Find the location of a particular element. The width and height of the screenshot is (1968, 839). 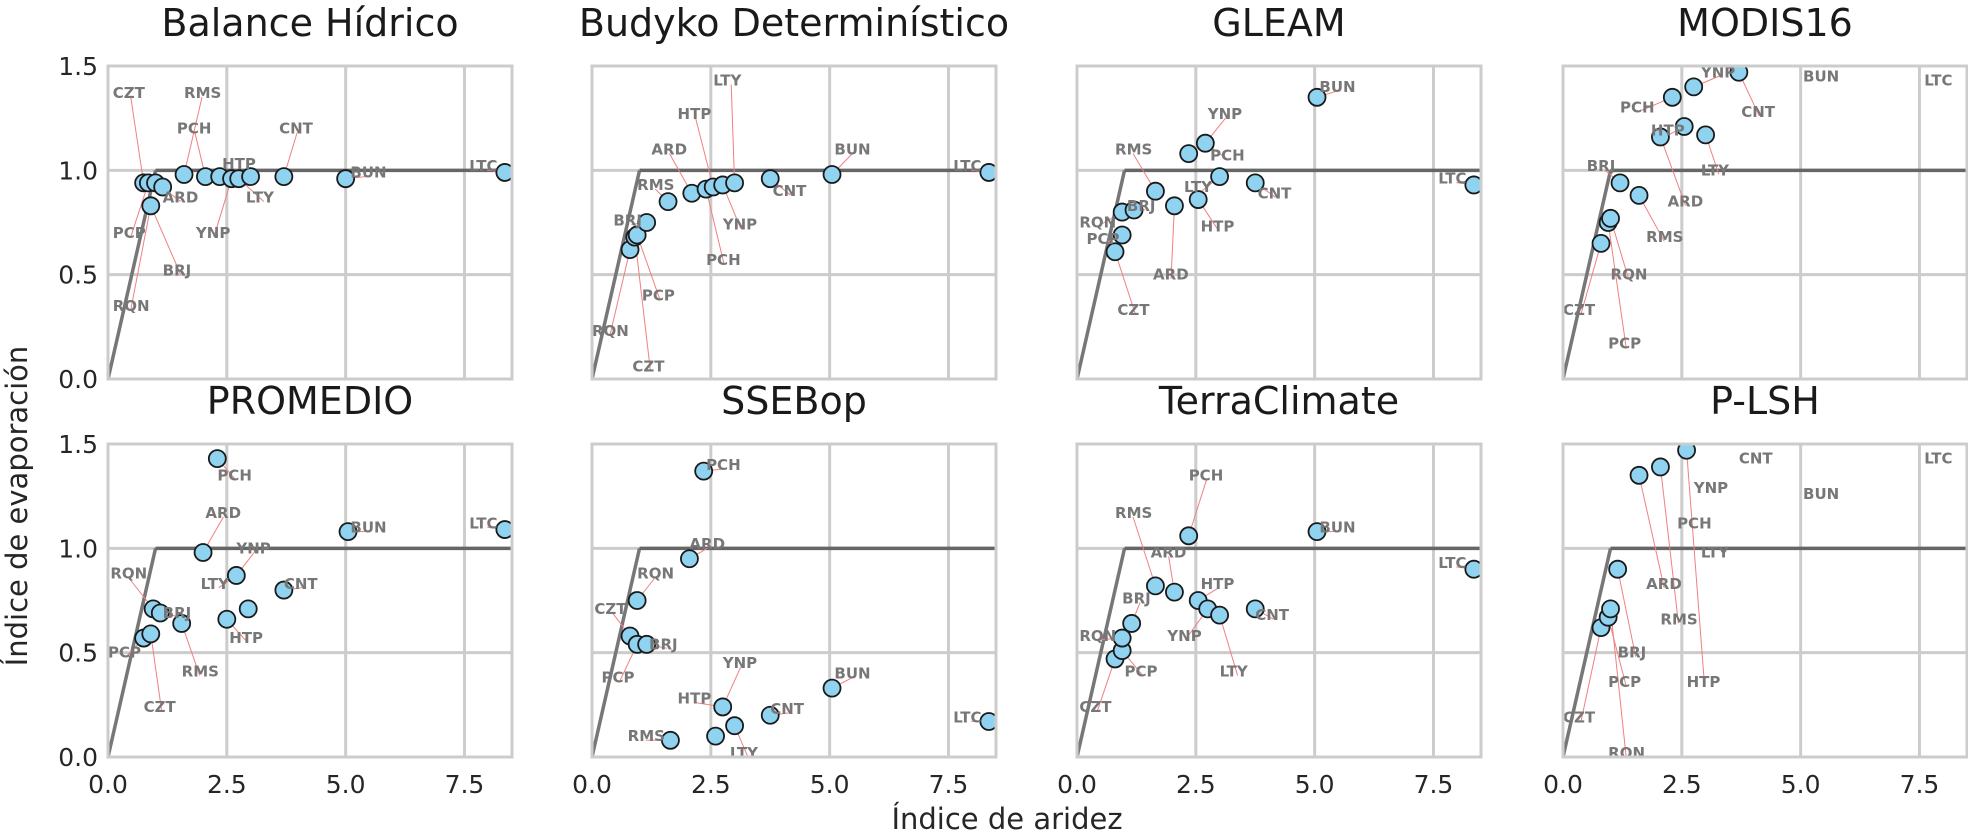

site-label: PCH is located at coordinates (234, 475).